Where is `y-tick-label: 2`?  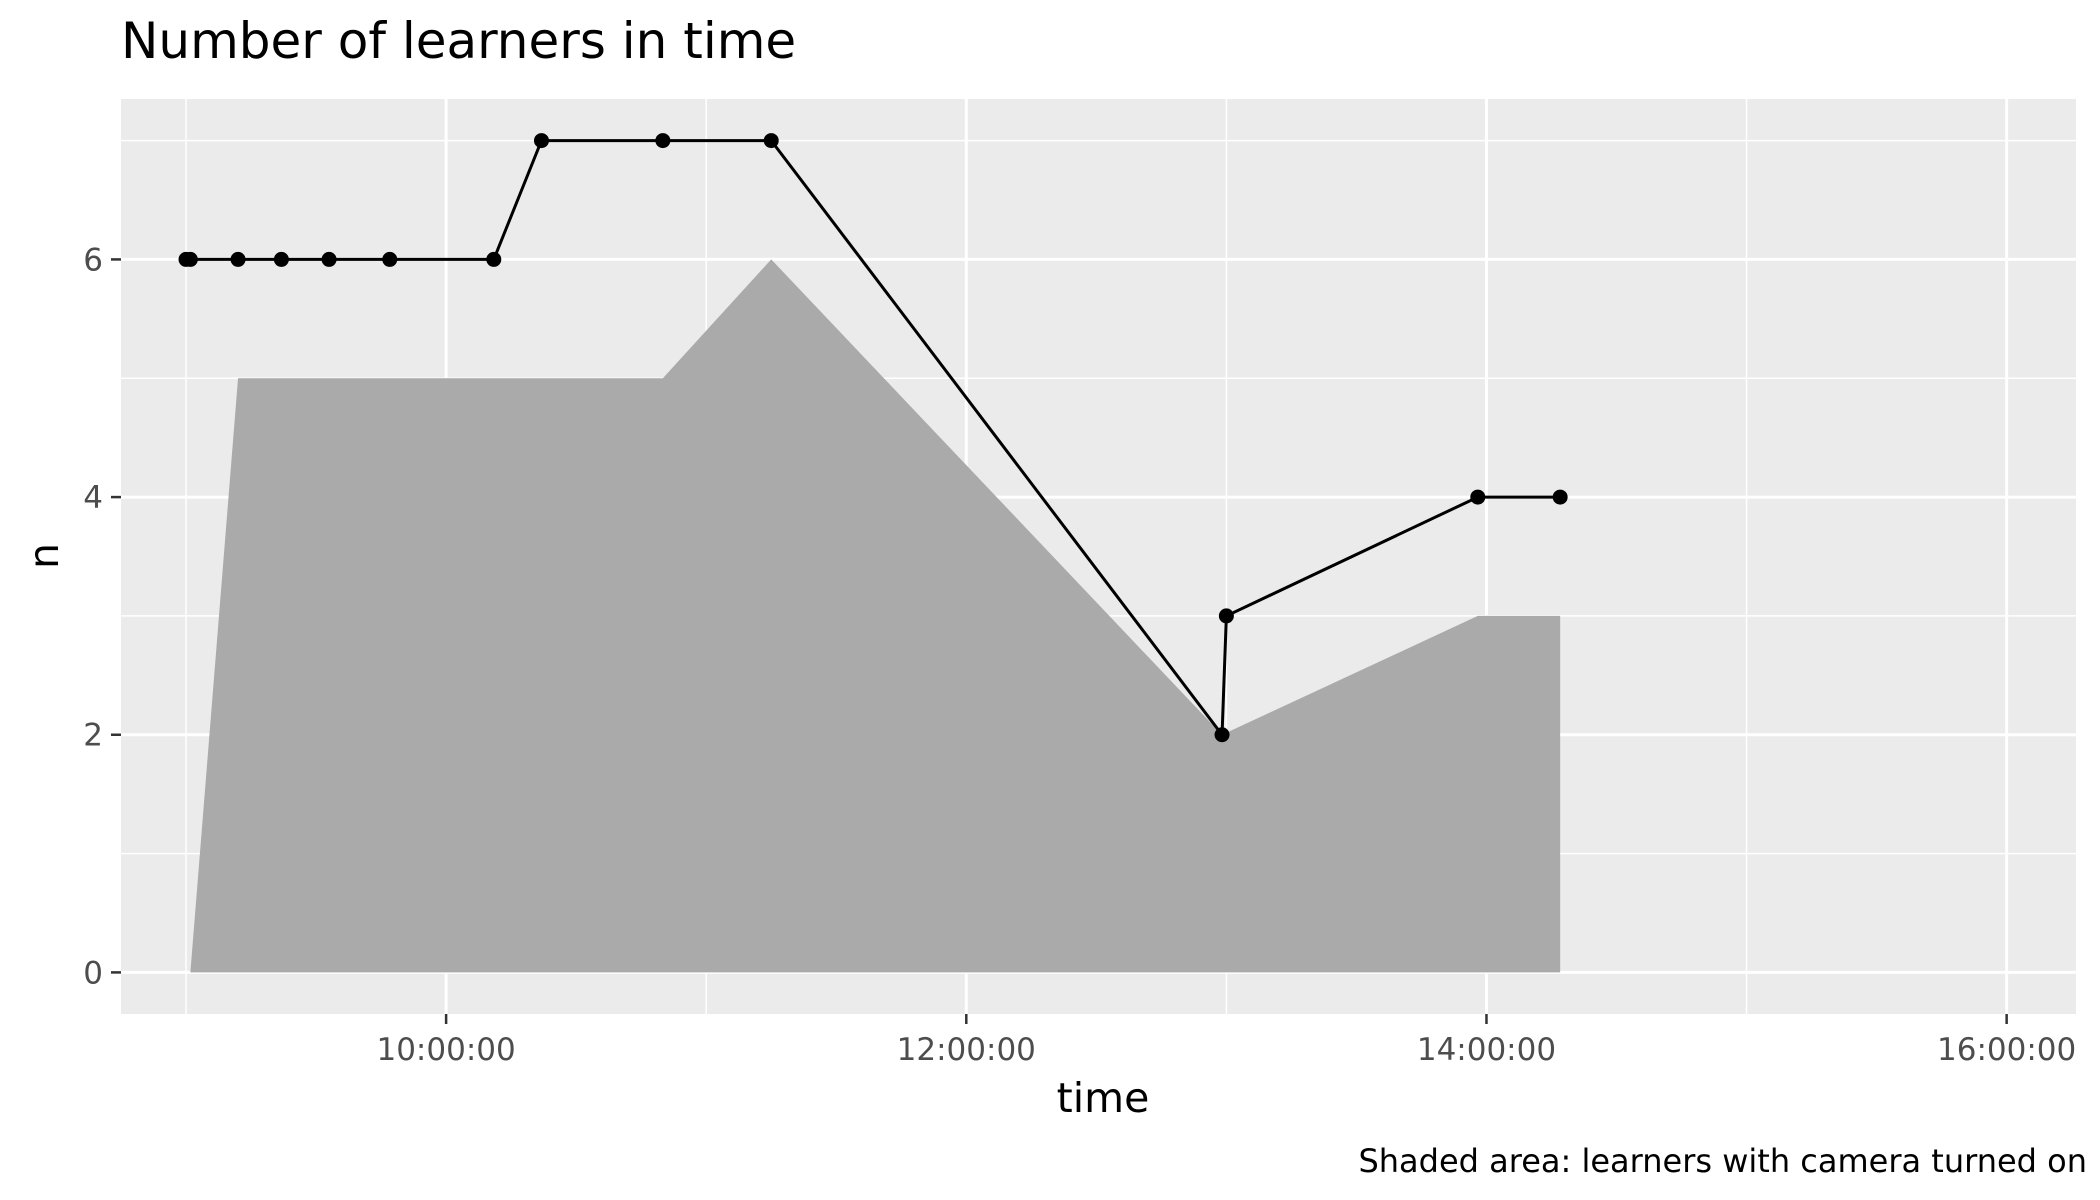 y-tick-label: 2 is located at coordinates (93, 736).